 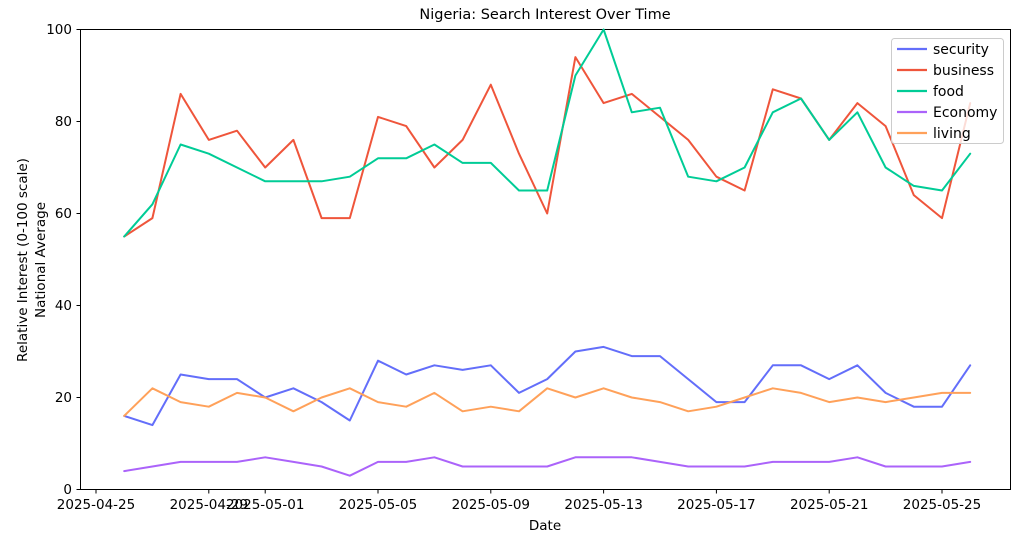 What do you see at coordinates (63, 398) in the screenshot?
I see `y-tick-label: 20` at bounding box center [63, 398].